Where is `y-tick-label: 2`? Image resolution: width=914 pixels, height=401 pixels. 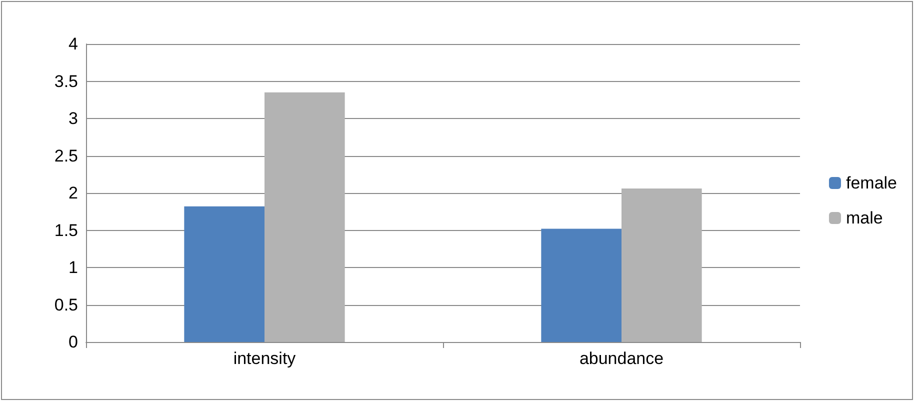 y-tick-label: 2 is located at coordinates (73, 193).